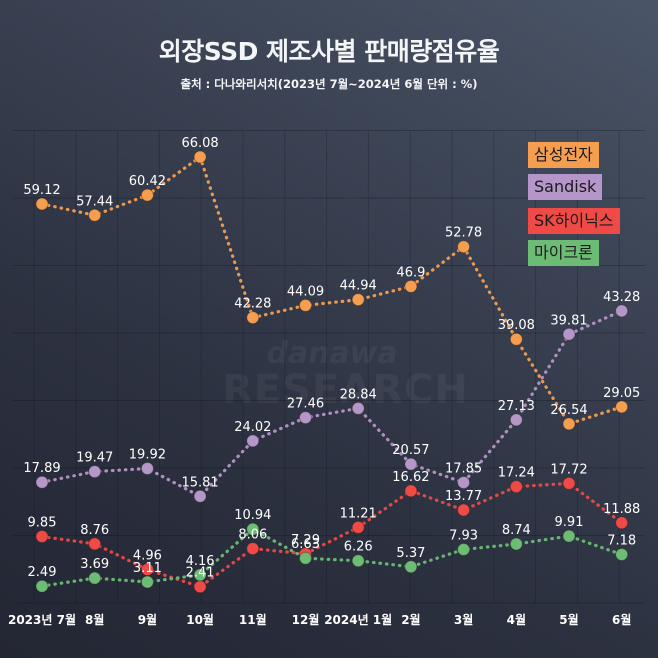 The height and width of the screenshot is (658, 658). Describe the element at coordinates (200, 573) in the screenshot. I see `data-label-sk-hynix: 2.41` at that location.